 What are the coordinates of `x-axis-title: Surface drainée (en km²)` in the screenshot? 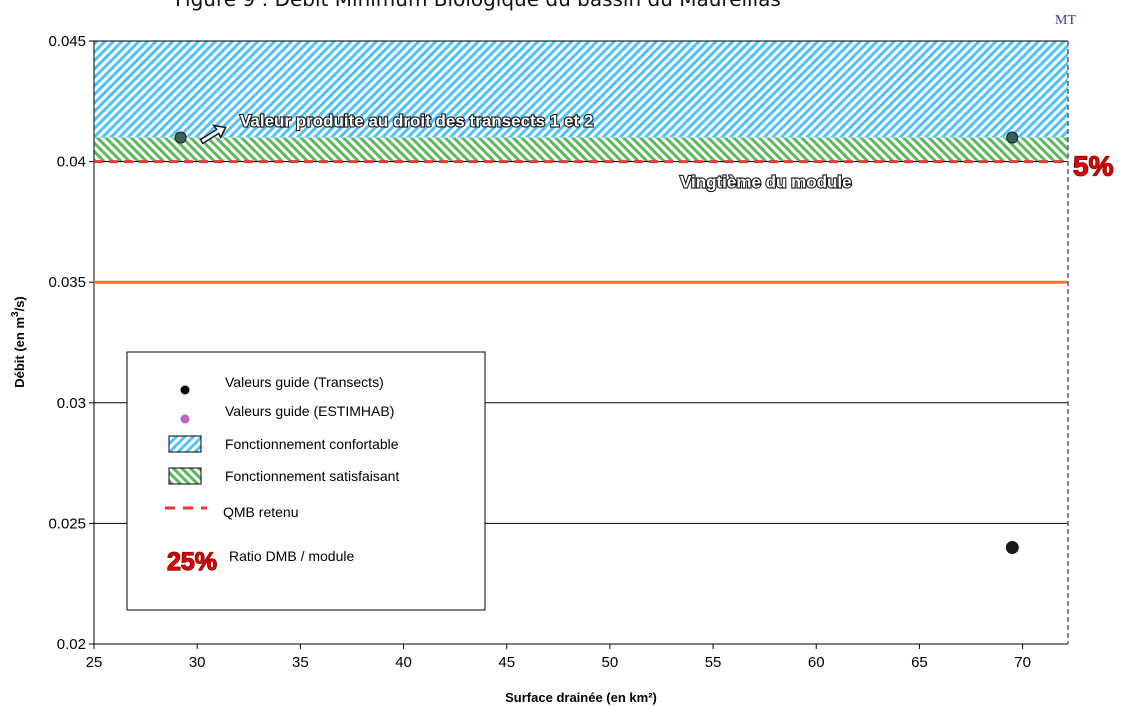 It's located at (581, 697).